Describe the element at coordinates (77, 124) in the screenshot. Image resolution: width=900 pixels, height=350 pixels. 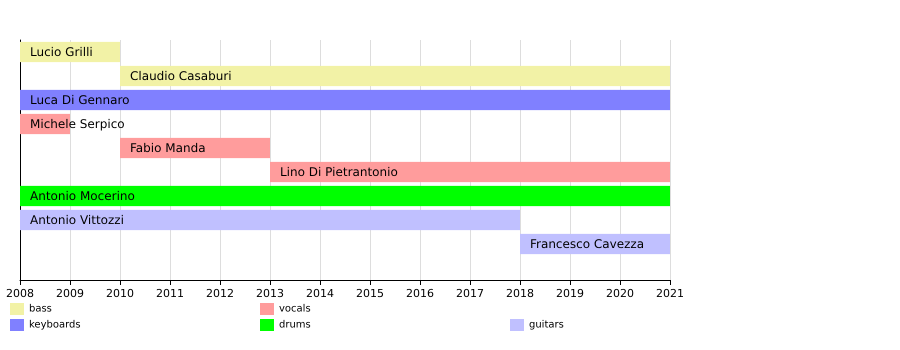
I see `data-label: Michele Serpico` at that location.